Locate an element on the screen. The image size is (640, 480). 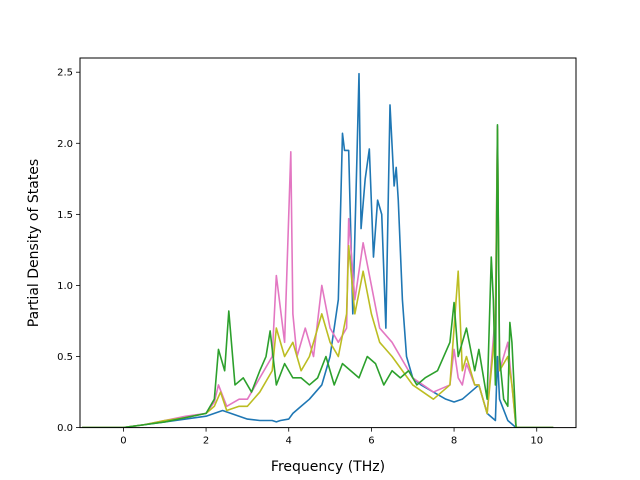
y-tick-label: 2.5 is located at coordinates (65, 73).